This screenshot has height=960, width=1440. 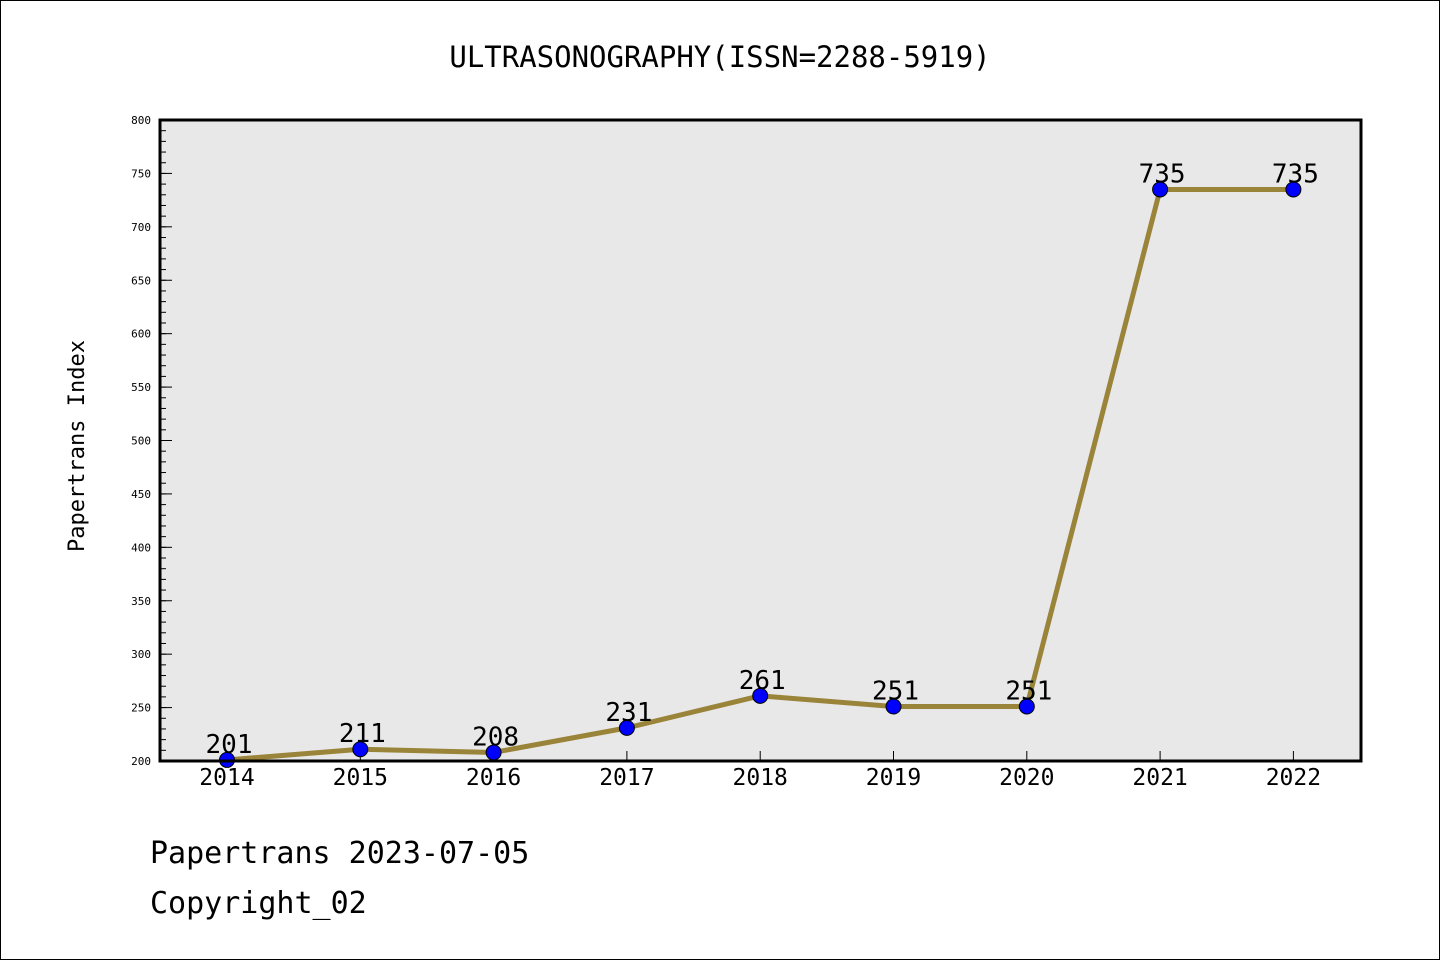 What do you see at coordinates (719, 57) in the screenshot?
I see `chart-title: ULTRASONOGRAPHY(ISSN=2288-5919)` at bounding box center [719, 57].